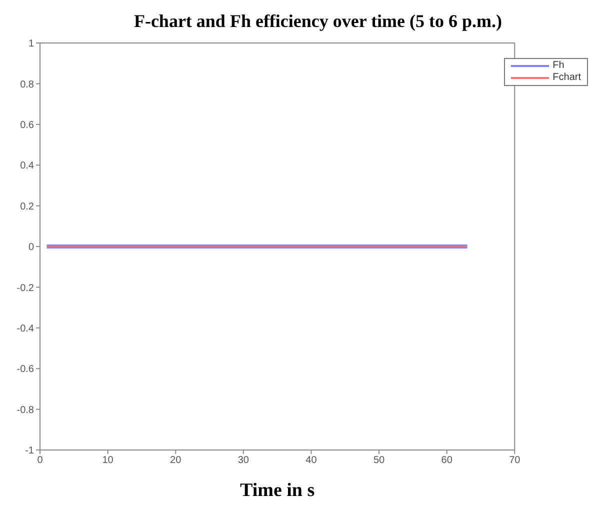  I want to click on chart-title: F-chart and Fh efficiency over time (5 to 6 p.m.), so click(318, 21).